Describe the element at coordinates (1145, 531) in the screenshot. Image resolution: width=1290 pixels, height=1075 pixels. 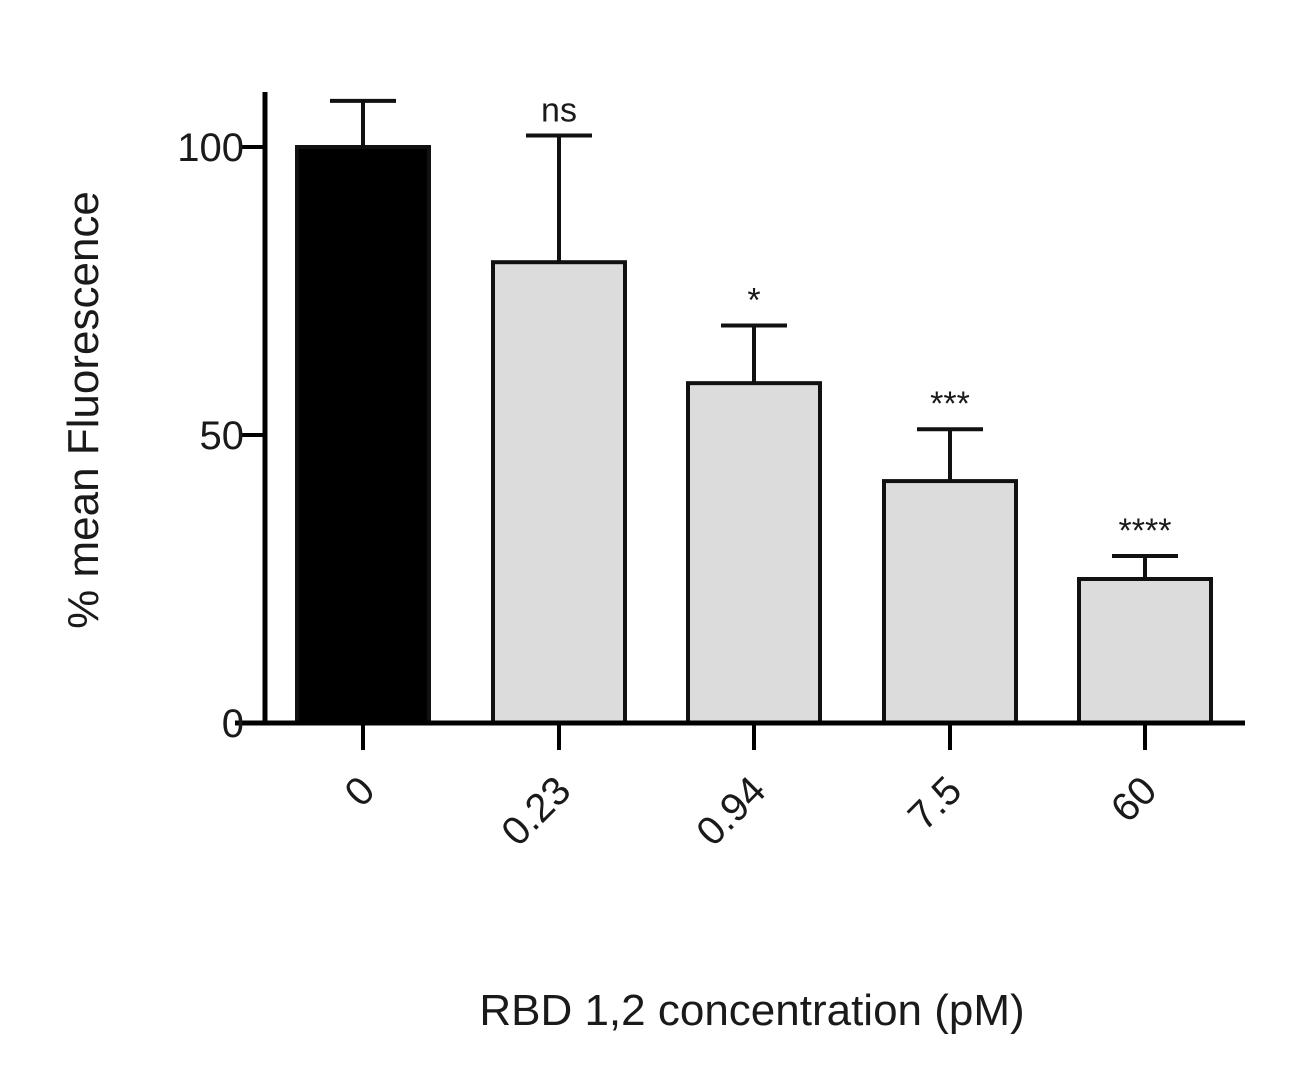
I see `significance-label-4: ****` at that location.